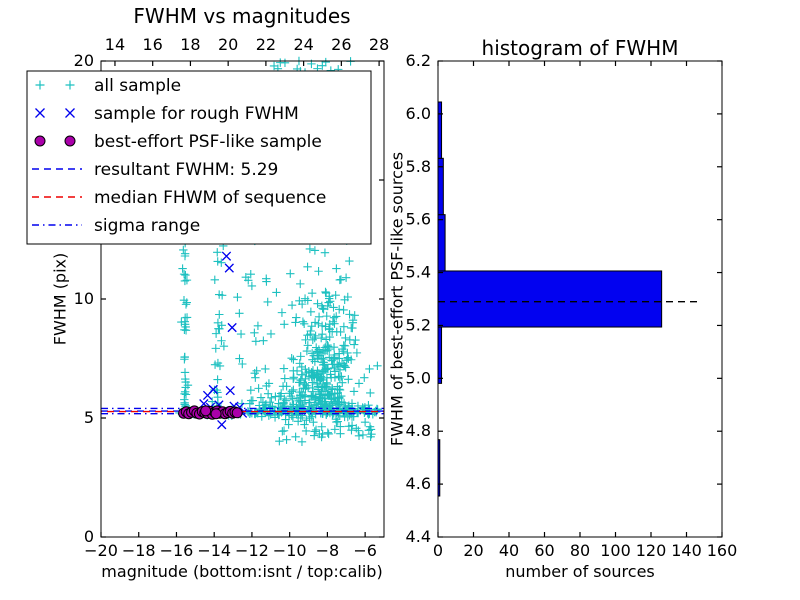  Describe the element at coordinates (686, 550) in the screenshot. I see `right-xtick-label: 140` at that location.